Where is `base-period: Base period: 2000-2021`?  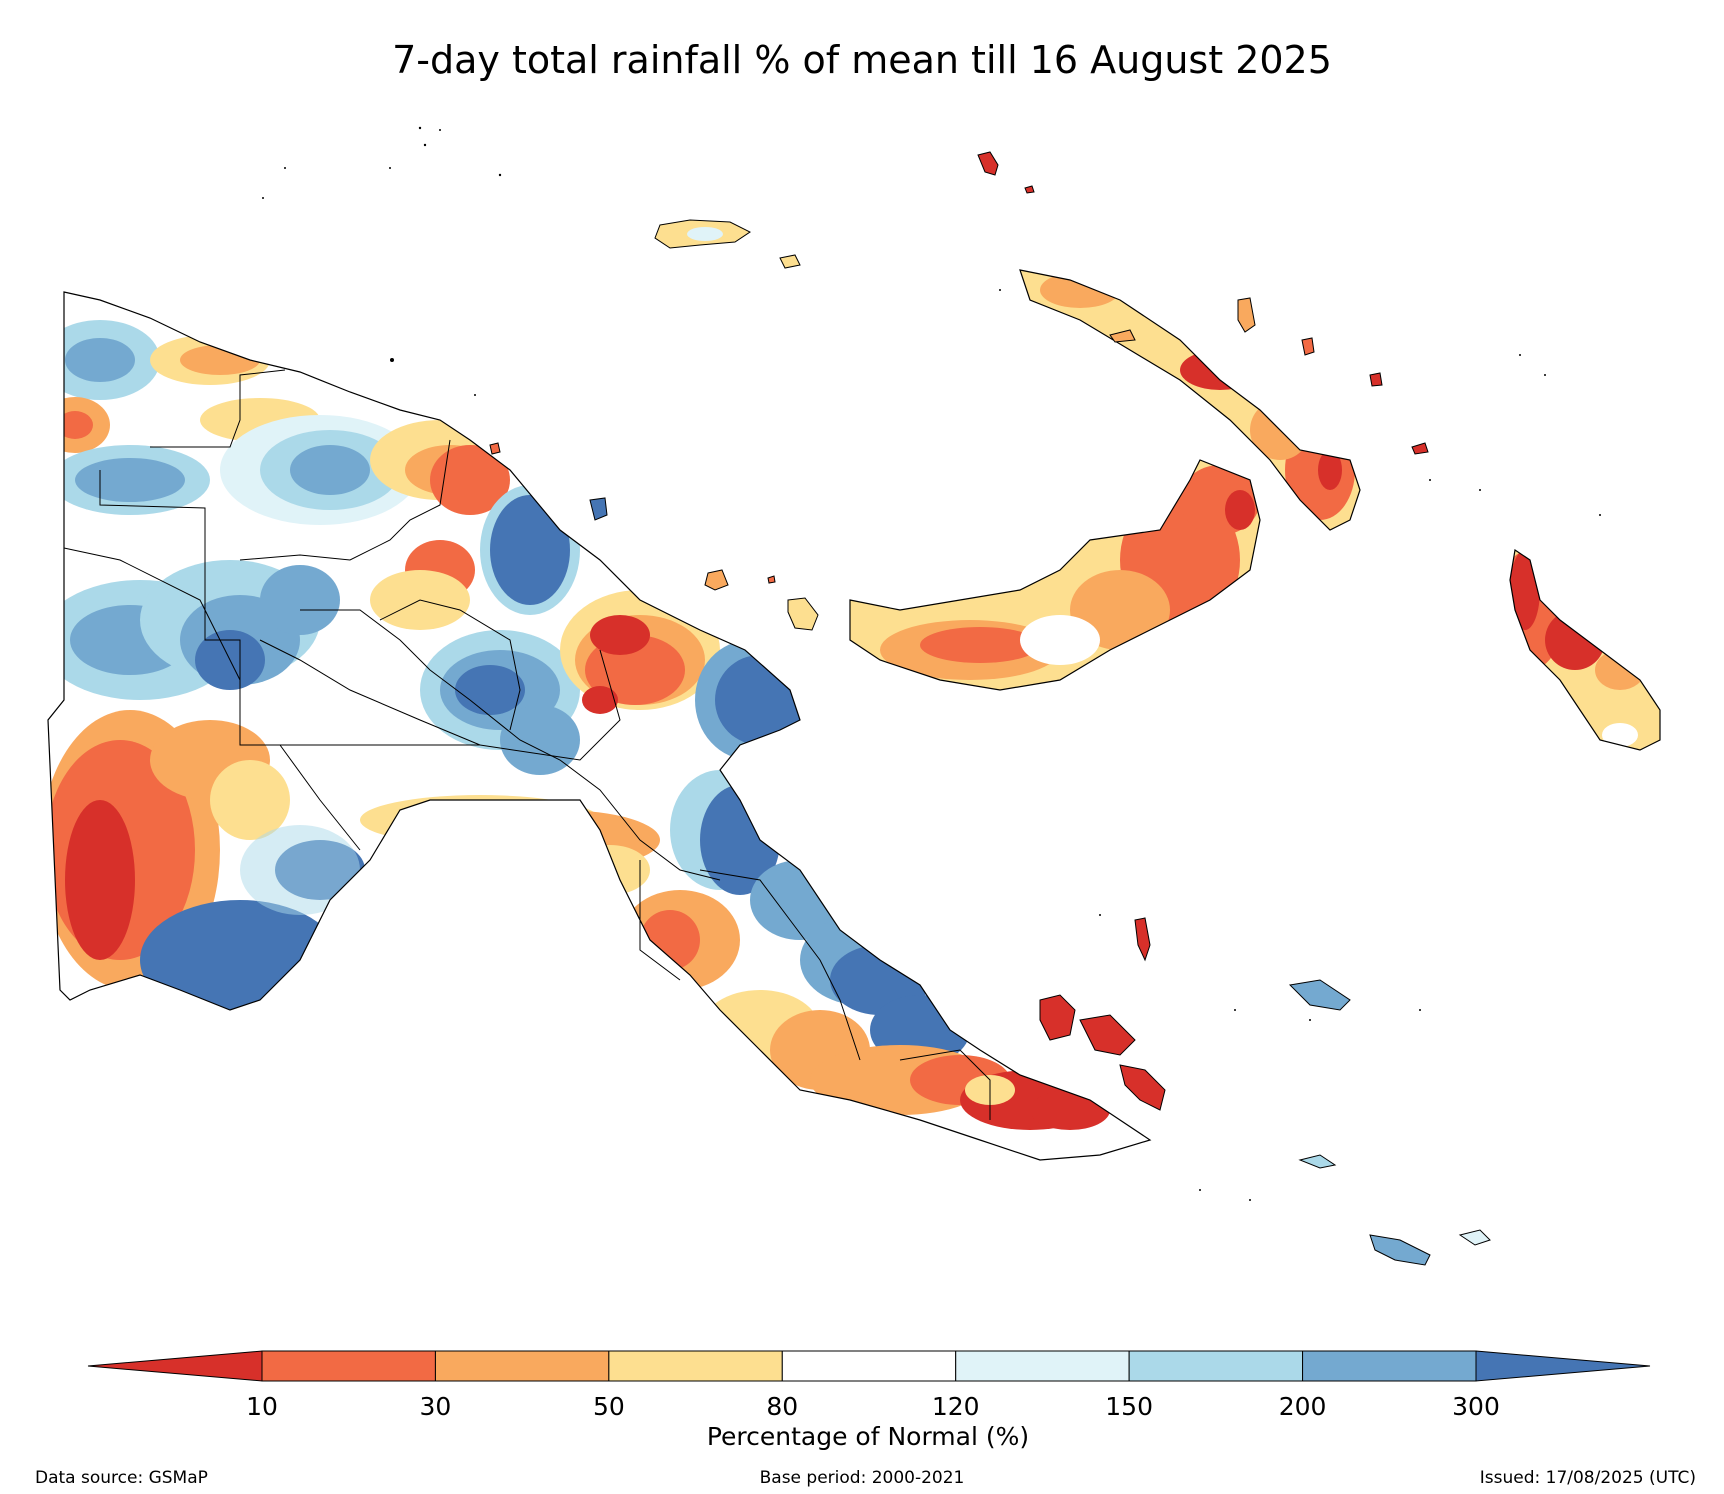
base-period: Base period: 2000-2021 is located at coordinates (862, 1478).